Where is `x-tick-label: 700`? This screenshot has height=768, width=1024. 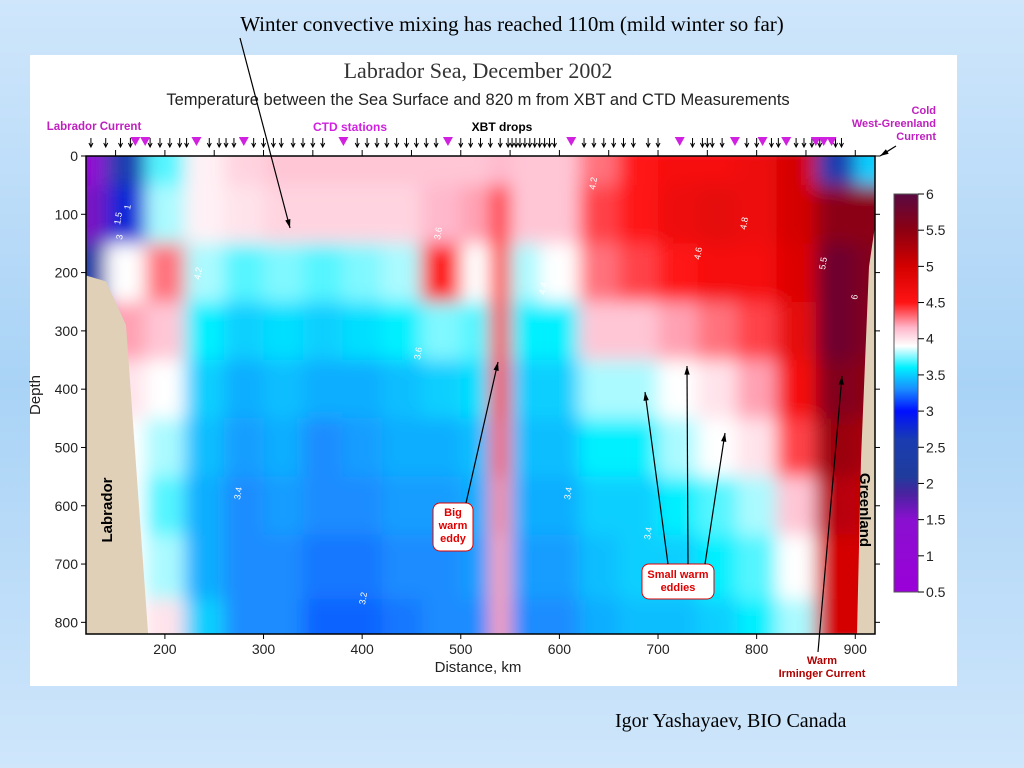
x-tick-label: 700 is located at coordinates (658, 649).